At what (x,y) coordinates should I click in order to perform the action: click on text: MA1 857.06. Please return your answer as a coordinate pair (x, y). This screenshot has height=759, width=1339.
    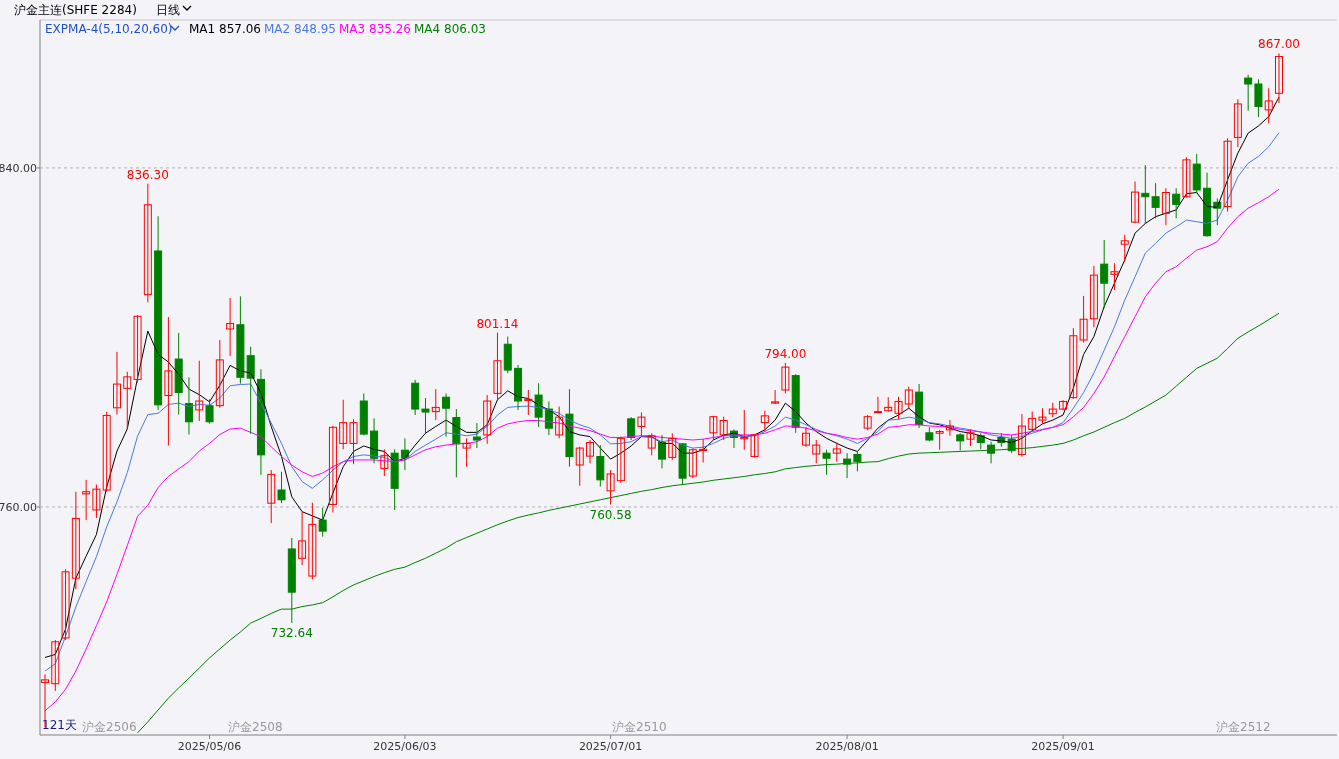
    Looking at the image, I should click on (225, 29).